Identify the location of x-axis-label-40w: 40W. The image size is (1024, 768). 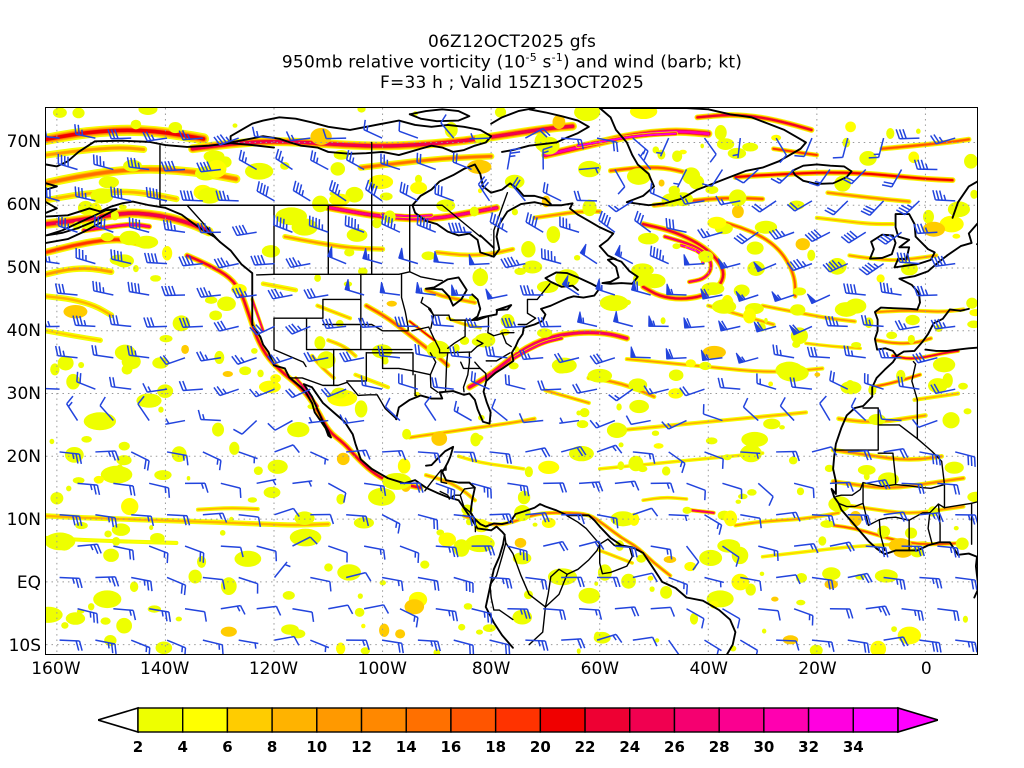
(708, 669).